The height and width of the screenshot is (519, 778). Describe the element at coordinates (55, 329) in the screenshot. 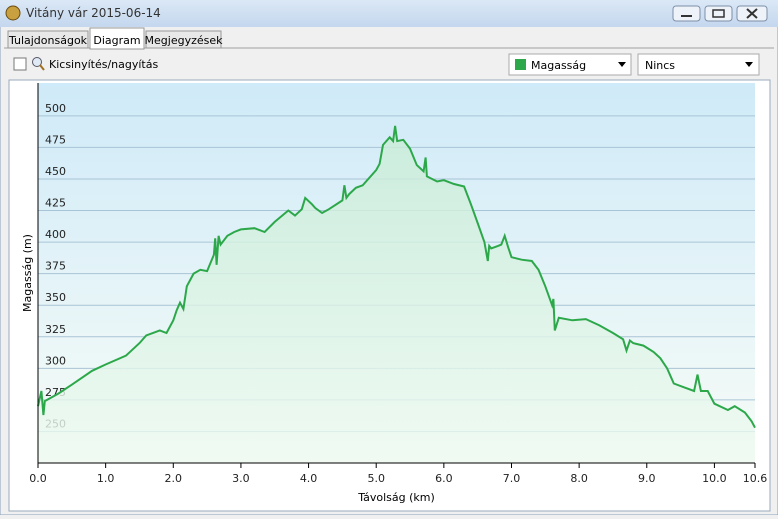

I see `y-tick-label: 325` at that location.